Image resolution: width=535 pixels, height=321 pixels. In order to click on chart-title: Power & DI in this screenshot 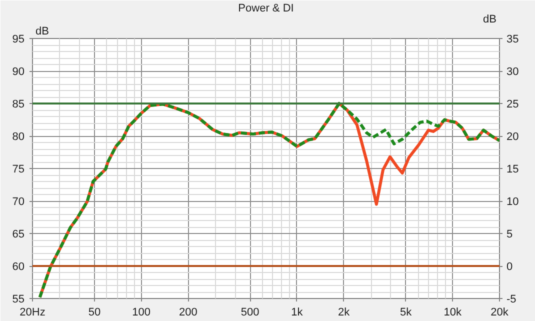, I will do `click(266, 8)`.